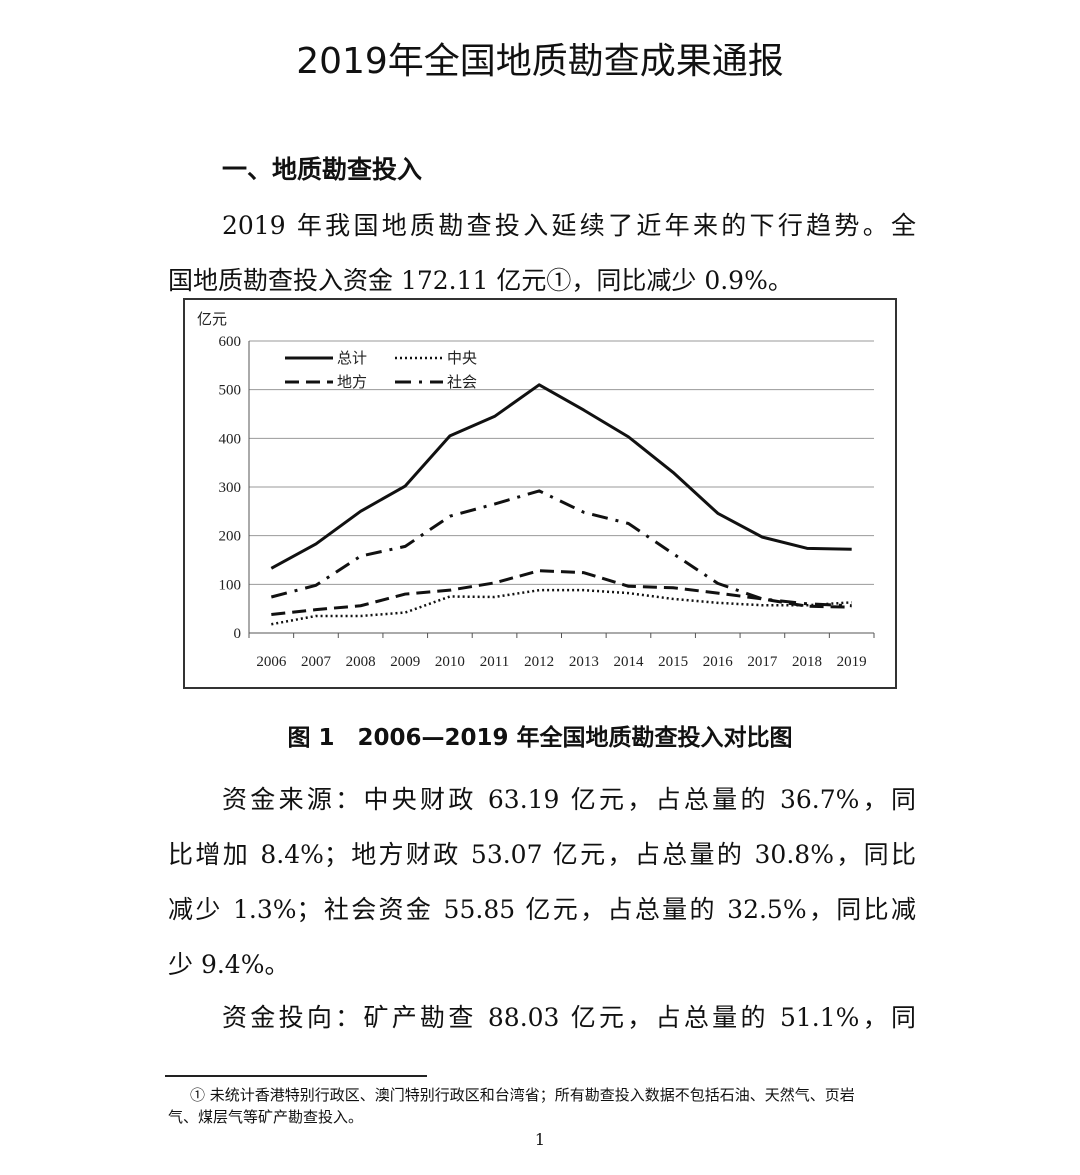 The width and height of the screenshot is (1080, 1175). Describe the element at coordinates (542, 909) in the screenshot. I see `paragraph-line: 减少 1.3%；社会资金 55.85 亿元，占总量的 32.5%，同比减` at that location.